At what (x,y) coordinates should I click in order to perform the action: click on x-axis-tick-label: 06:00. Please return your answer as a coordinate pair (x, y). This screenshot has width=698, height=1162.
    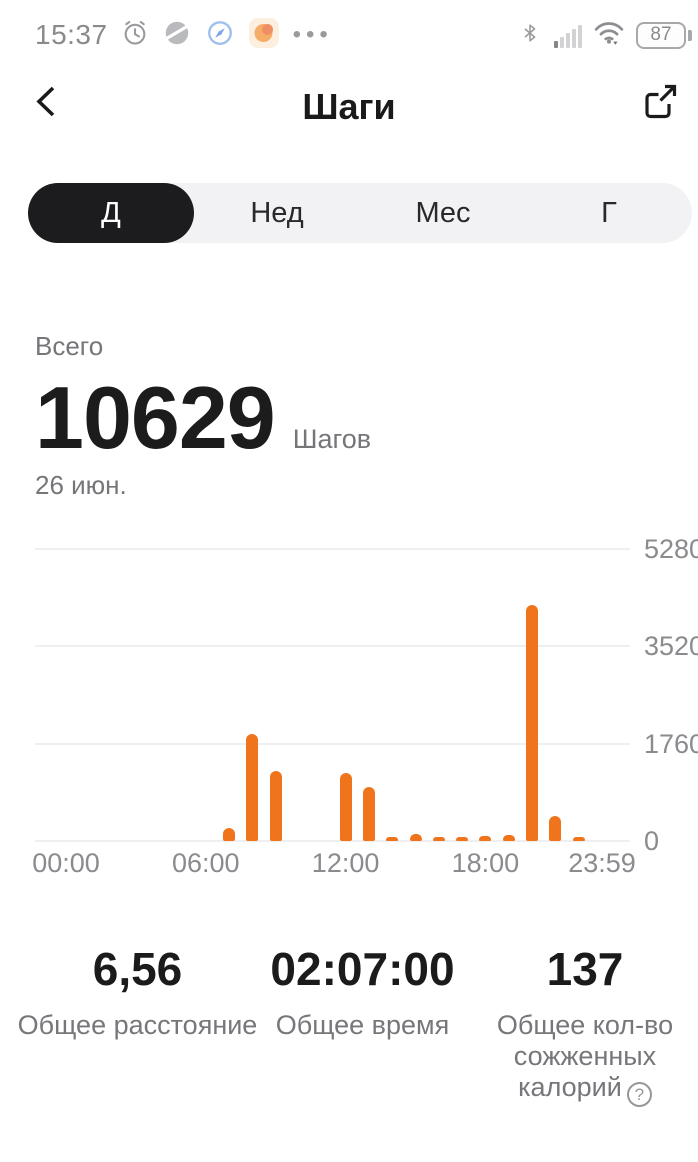
    Looking at the image, I should click on (206, 863).